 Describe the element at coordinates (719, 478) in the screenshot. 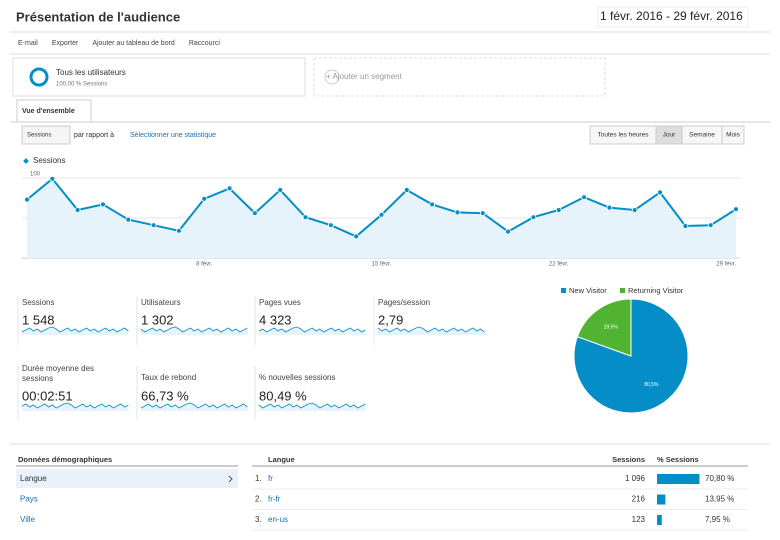

I see `share-label: 70,80 %` at that location.